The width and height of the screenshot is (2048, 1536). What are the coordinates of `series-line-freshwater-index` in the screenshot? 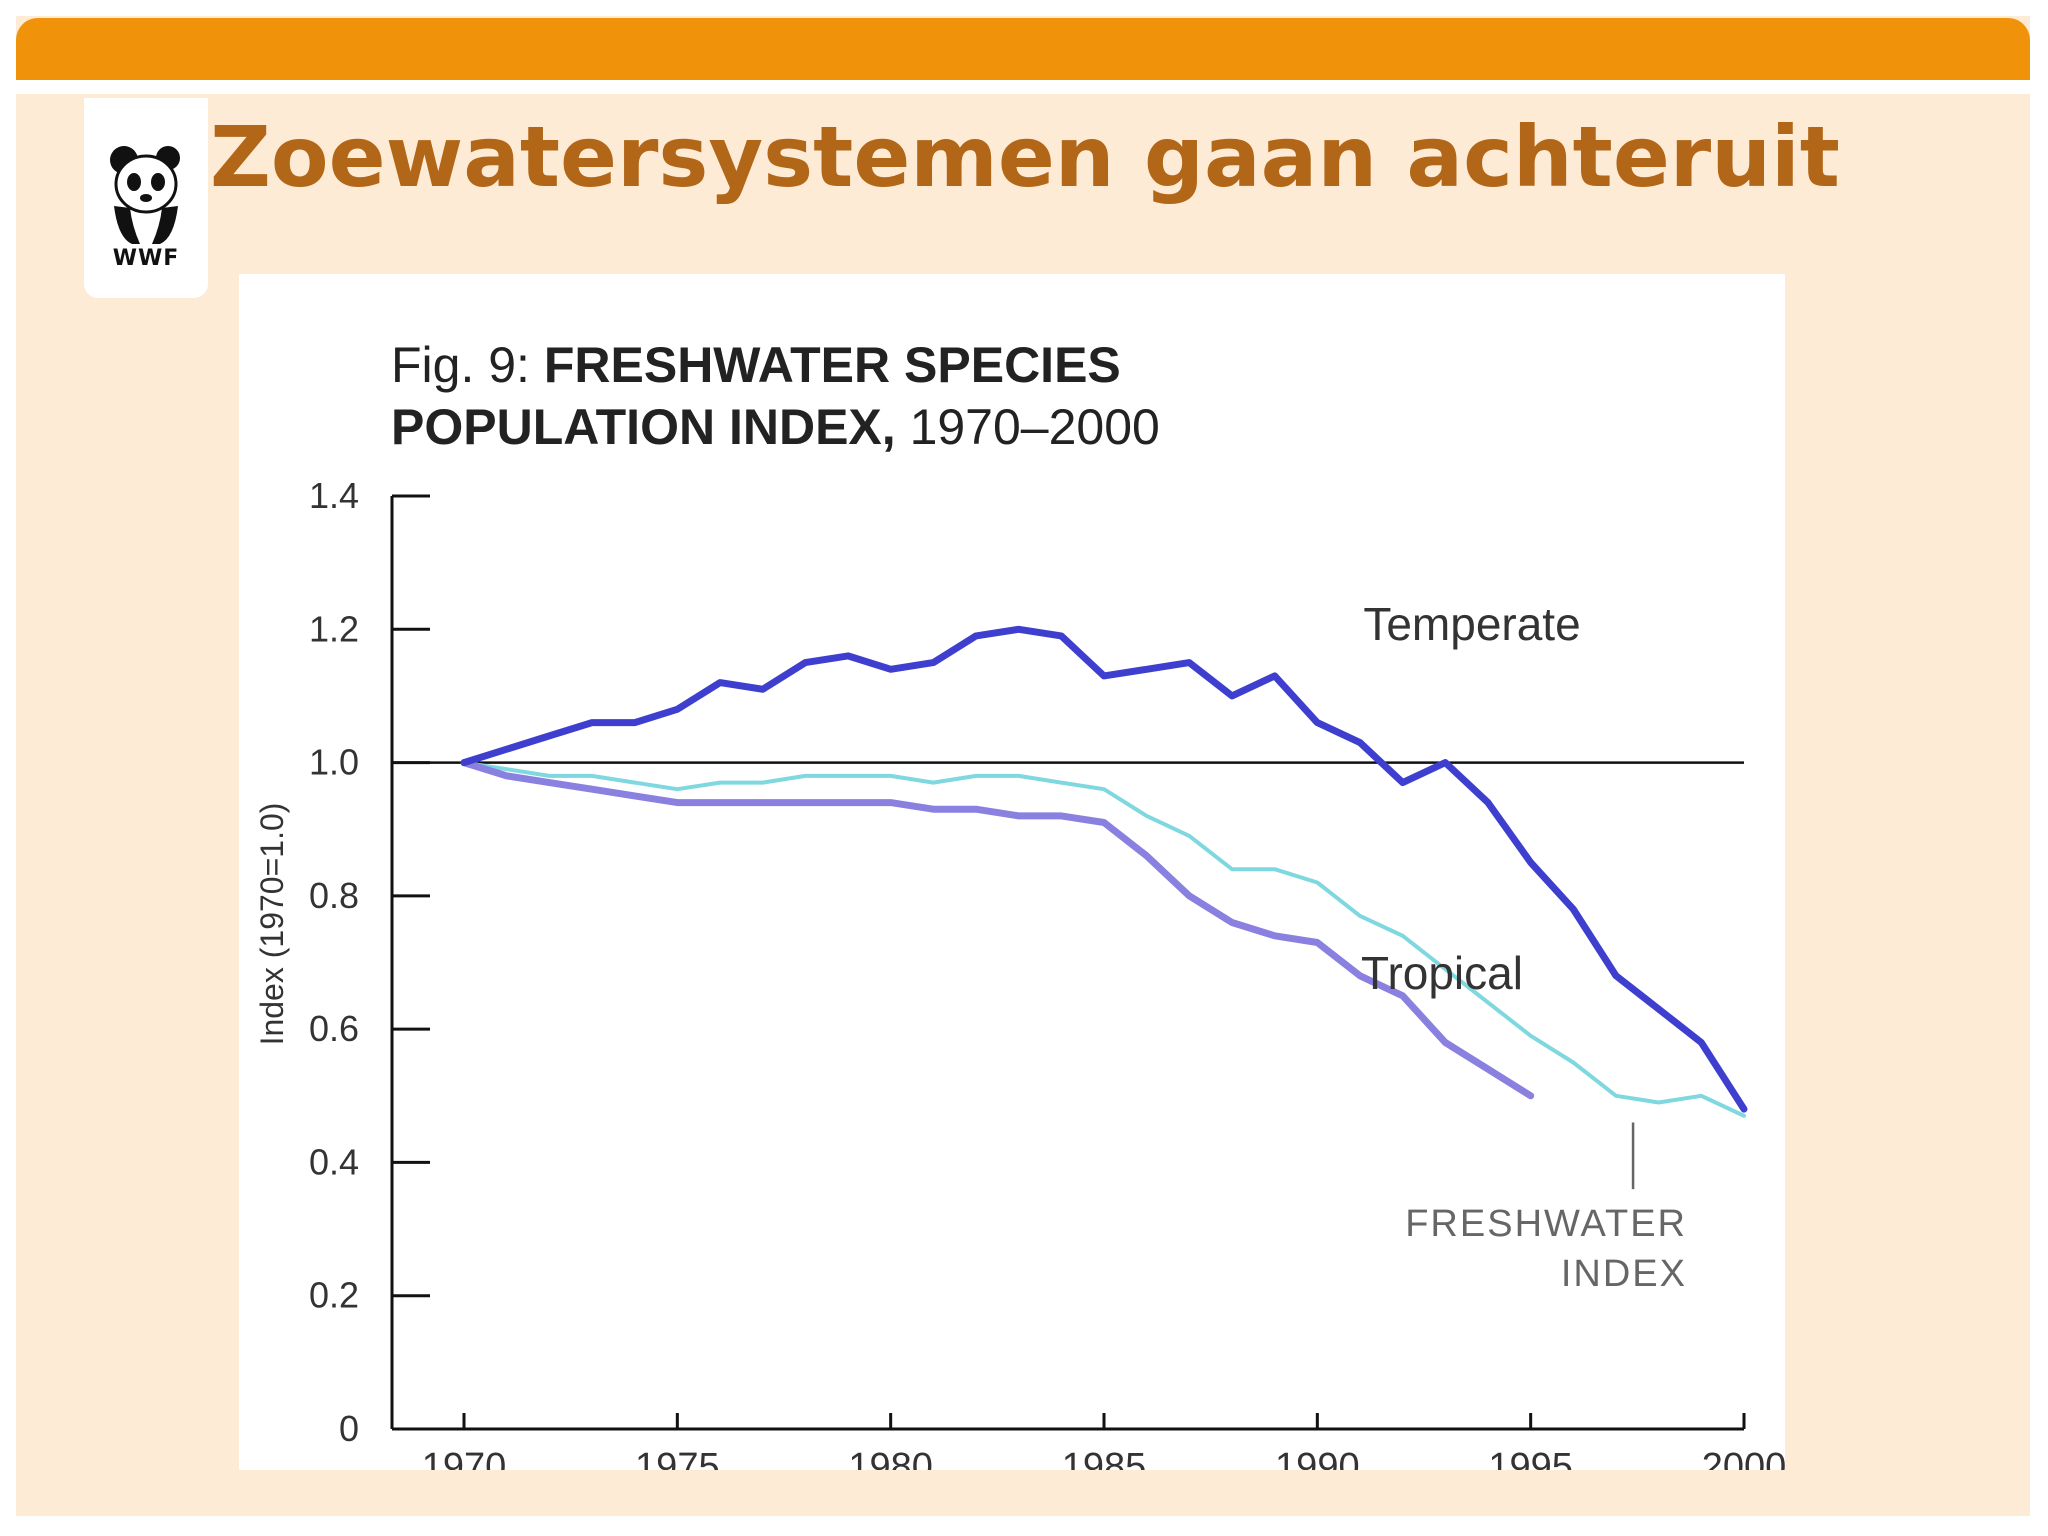 It's located at (1104, 939).